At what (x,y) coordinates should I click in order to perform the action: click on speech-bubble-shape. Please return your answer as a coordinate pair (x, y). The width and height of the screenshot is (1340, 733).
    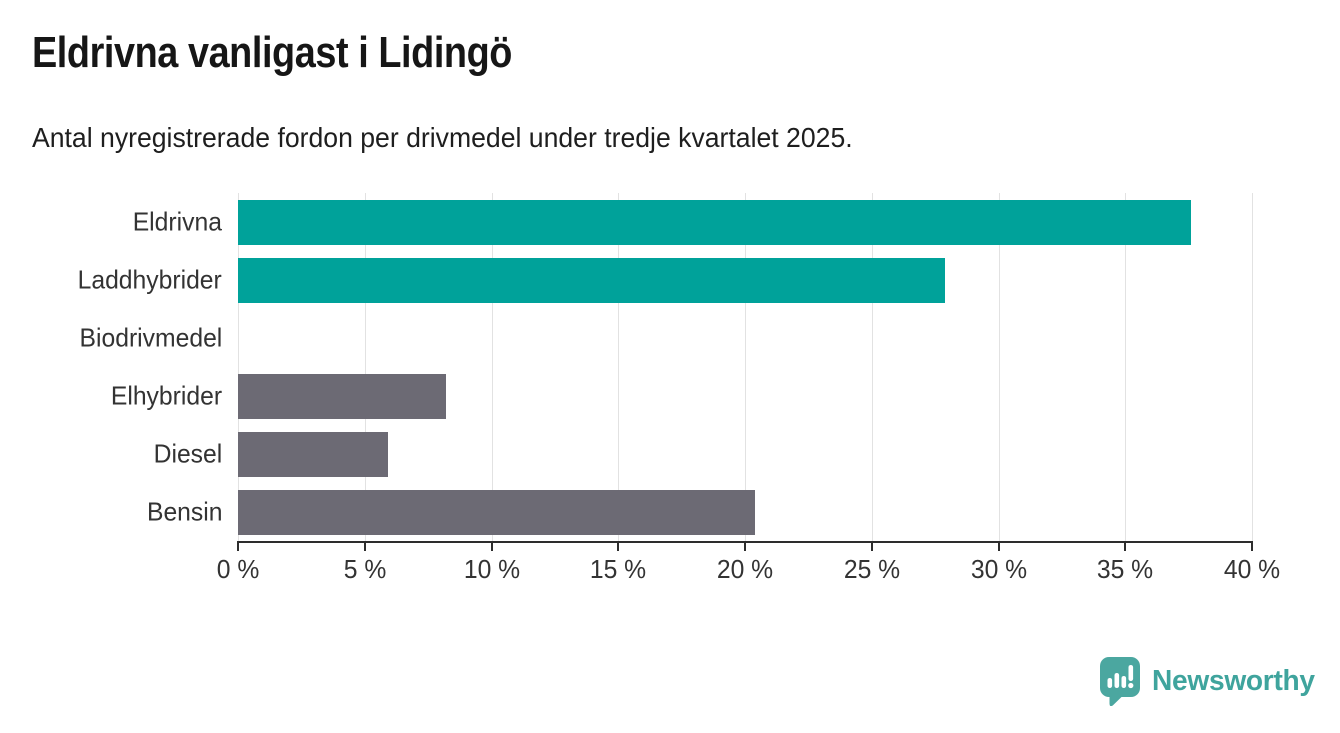
    Looking at the image, I should click on (1120, 681).